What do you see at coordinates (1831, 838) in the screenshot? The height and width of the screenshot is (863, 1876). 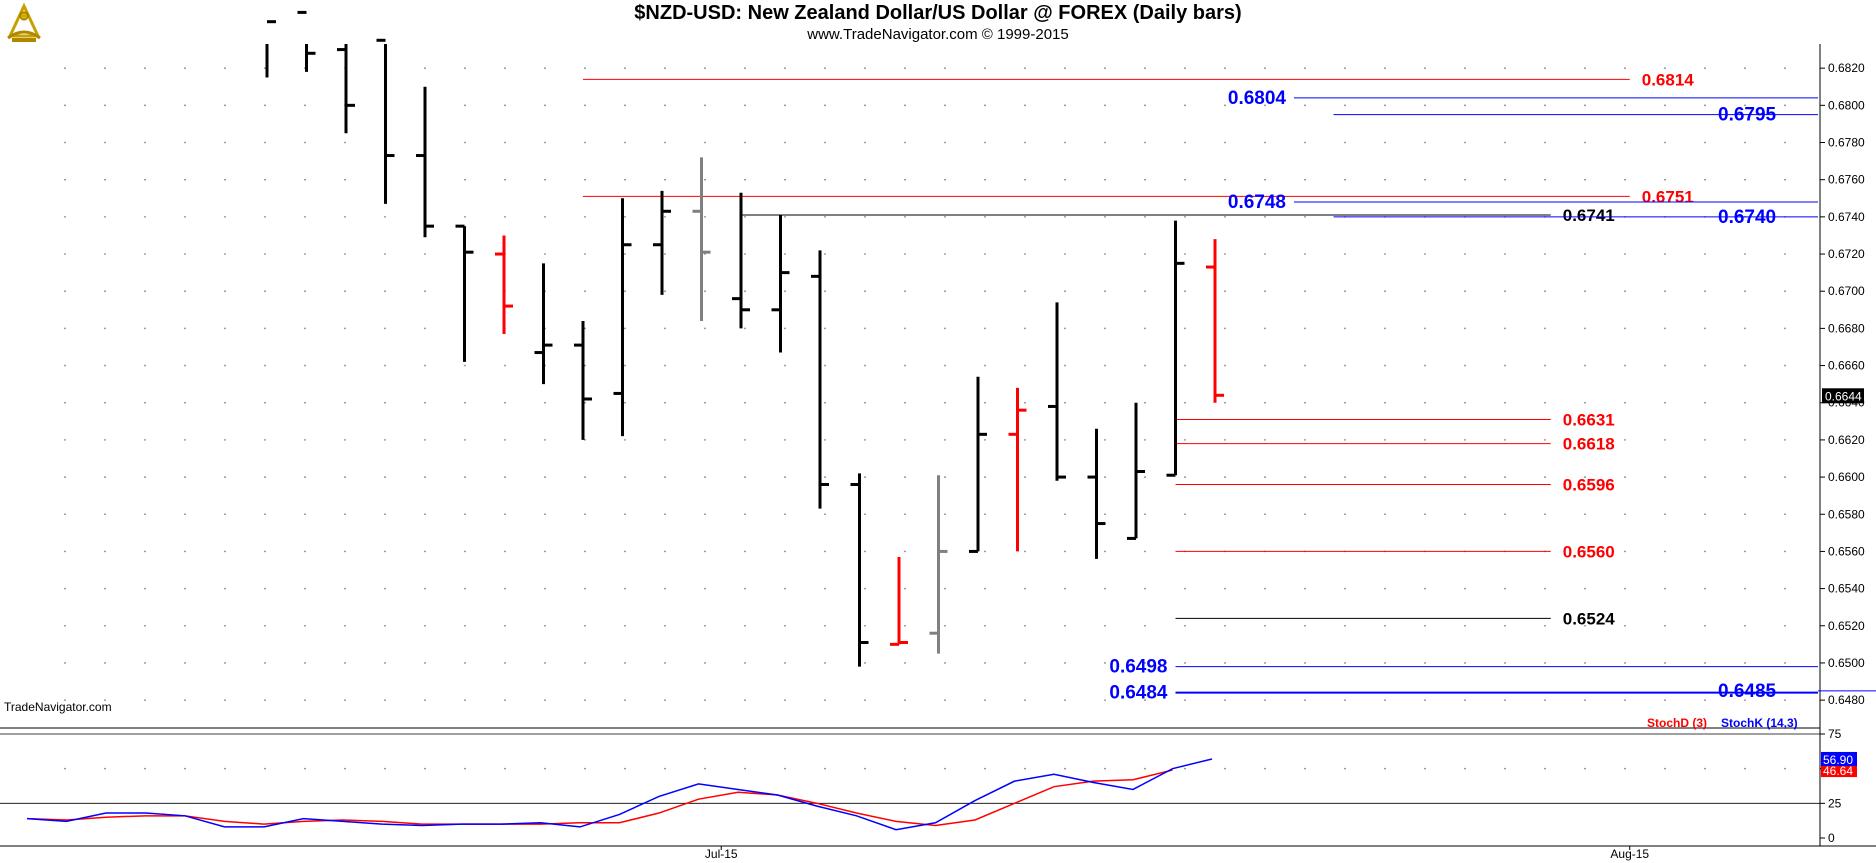 I see `stoch-tick-label: 0` at bounding box center [1831, 838].